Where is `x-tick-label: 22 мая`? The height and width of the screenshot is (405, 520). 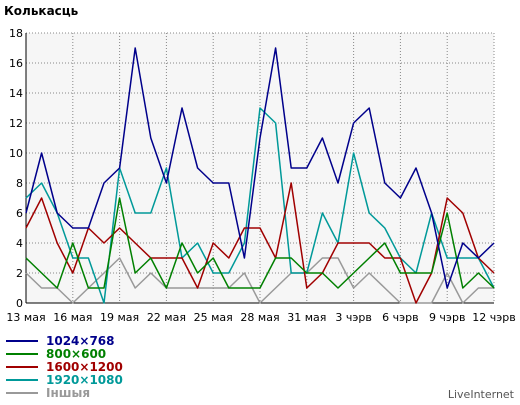
x-tick-label: 22 мая is located at coordinates (166, 317).